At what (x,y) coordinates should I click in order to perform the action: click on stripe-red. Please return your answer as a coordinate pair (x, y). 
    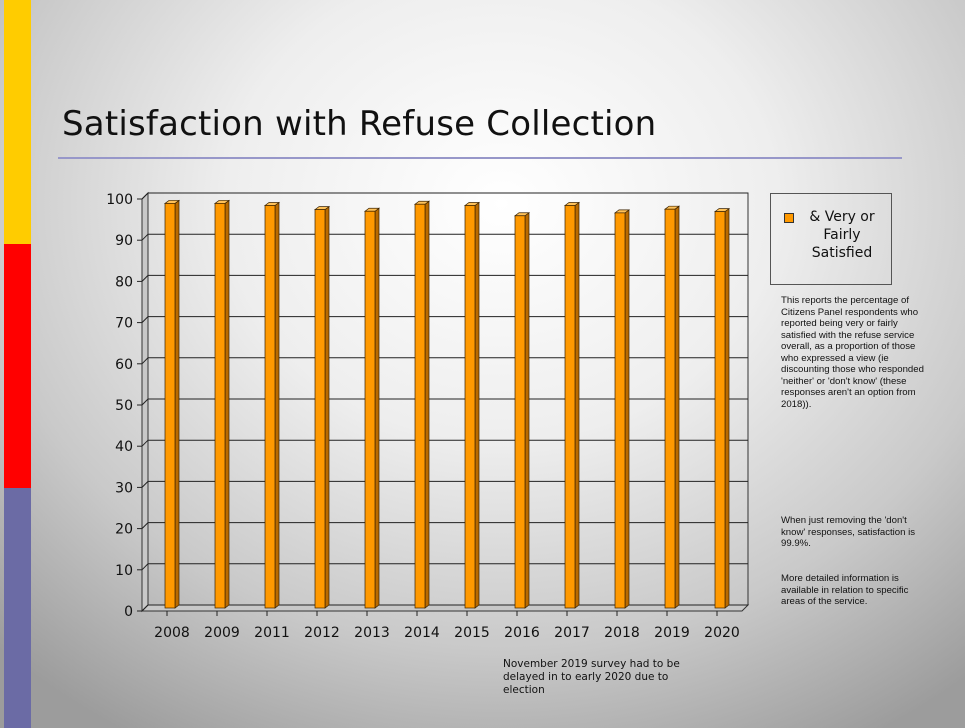
    Looking at the image, I should click on (17, 366).